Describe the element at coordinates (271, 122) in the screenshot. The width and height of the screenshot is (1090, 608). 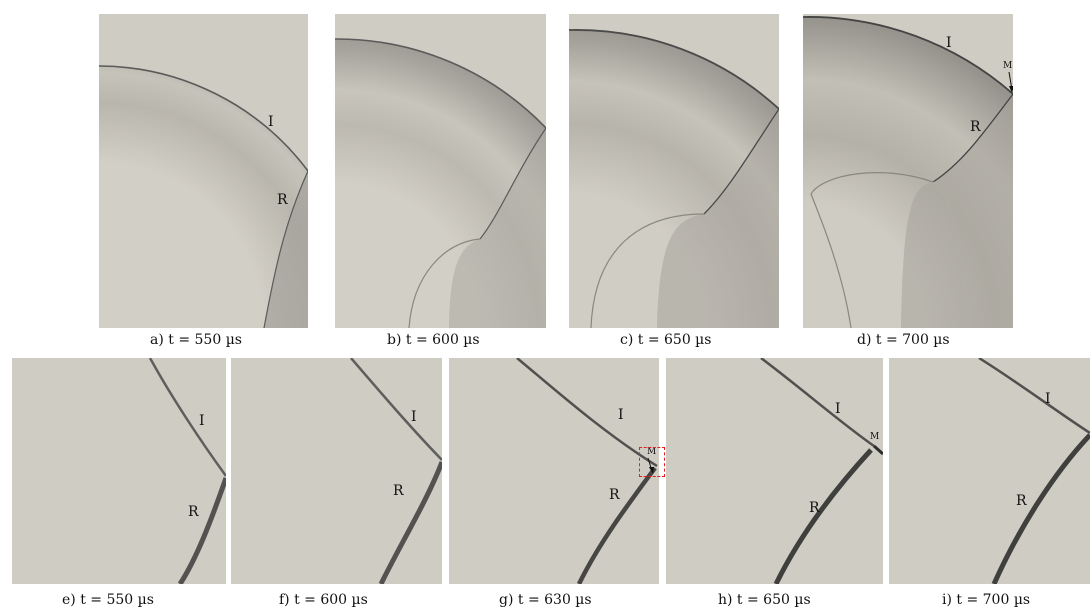
I see `label-incident-a: I` at that location.